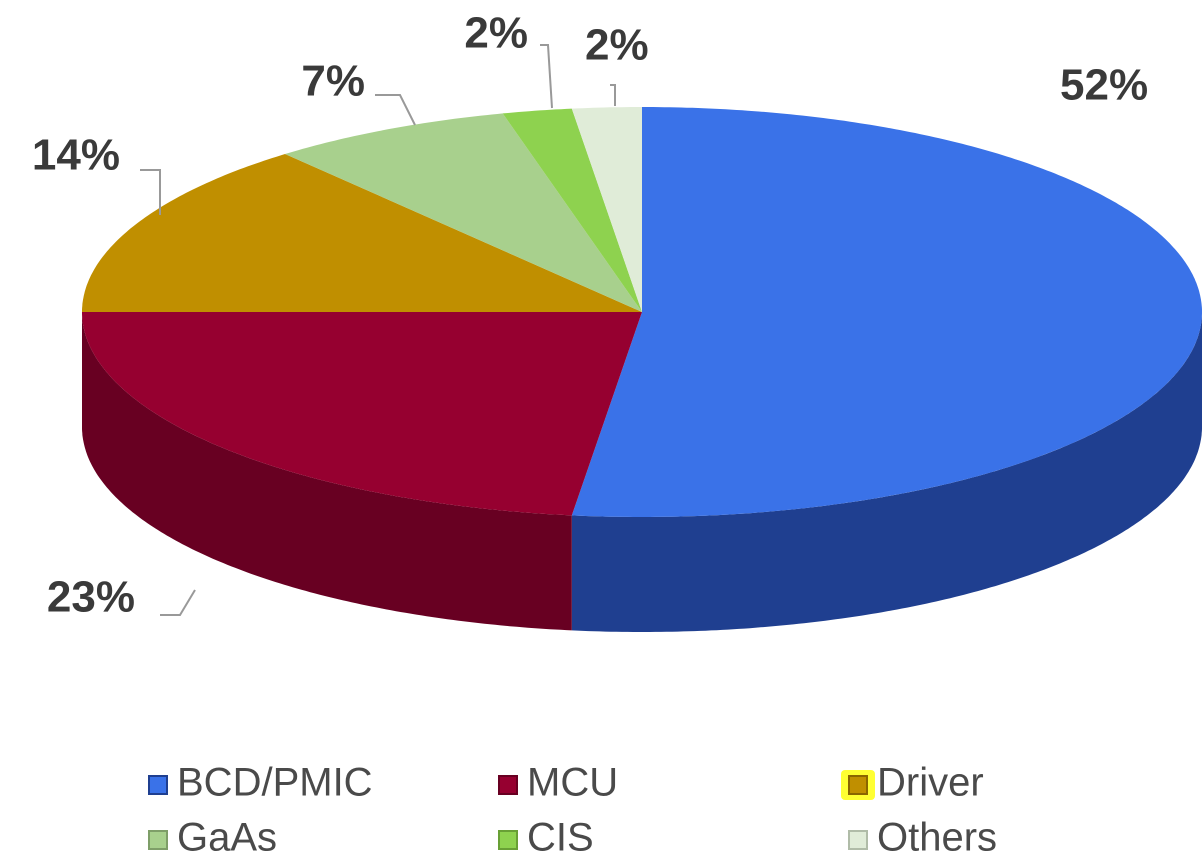 The height and width of the screenshot is (865, 1203). Describe the element at coordinates (560, 838) in the screenshot. I see `legend-label: CIS` at that location.